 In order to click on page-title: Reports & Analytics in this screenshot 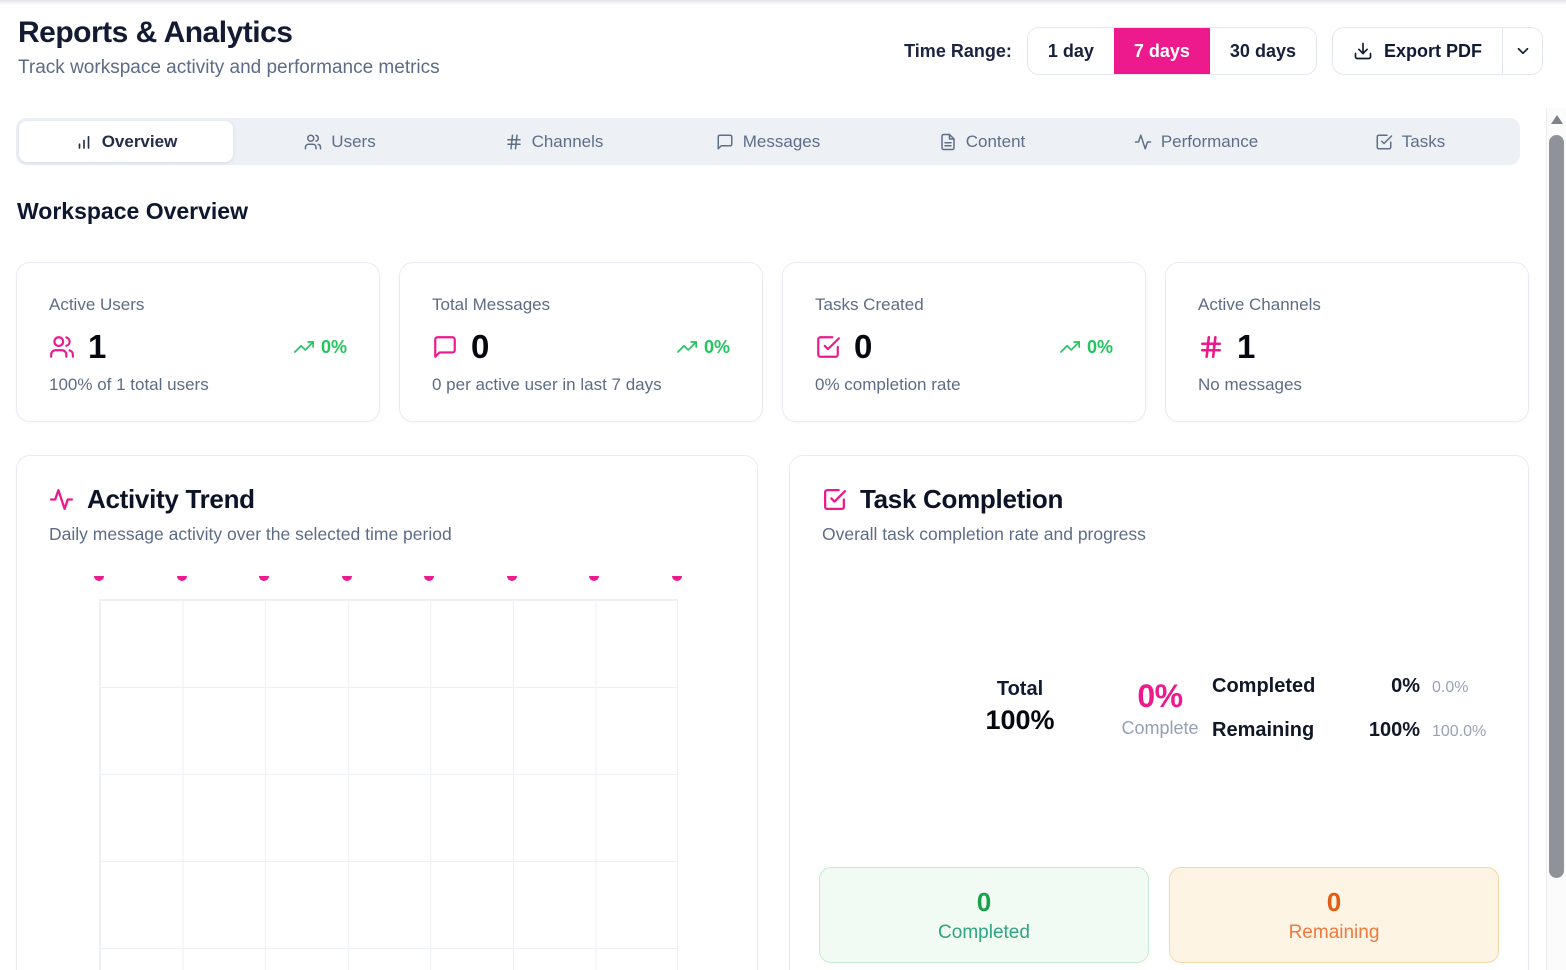, I will do `click(155, 32)`.